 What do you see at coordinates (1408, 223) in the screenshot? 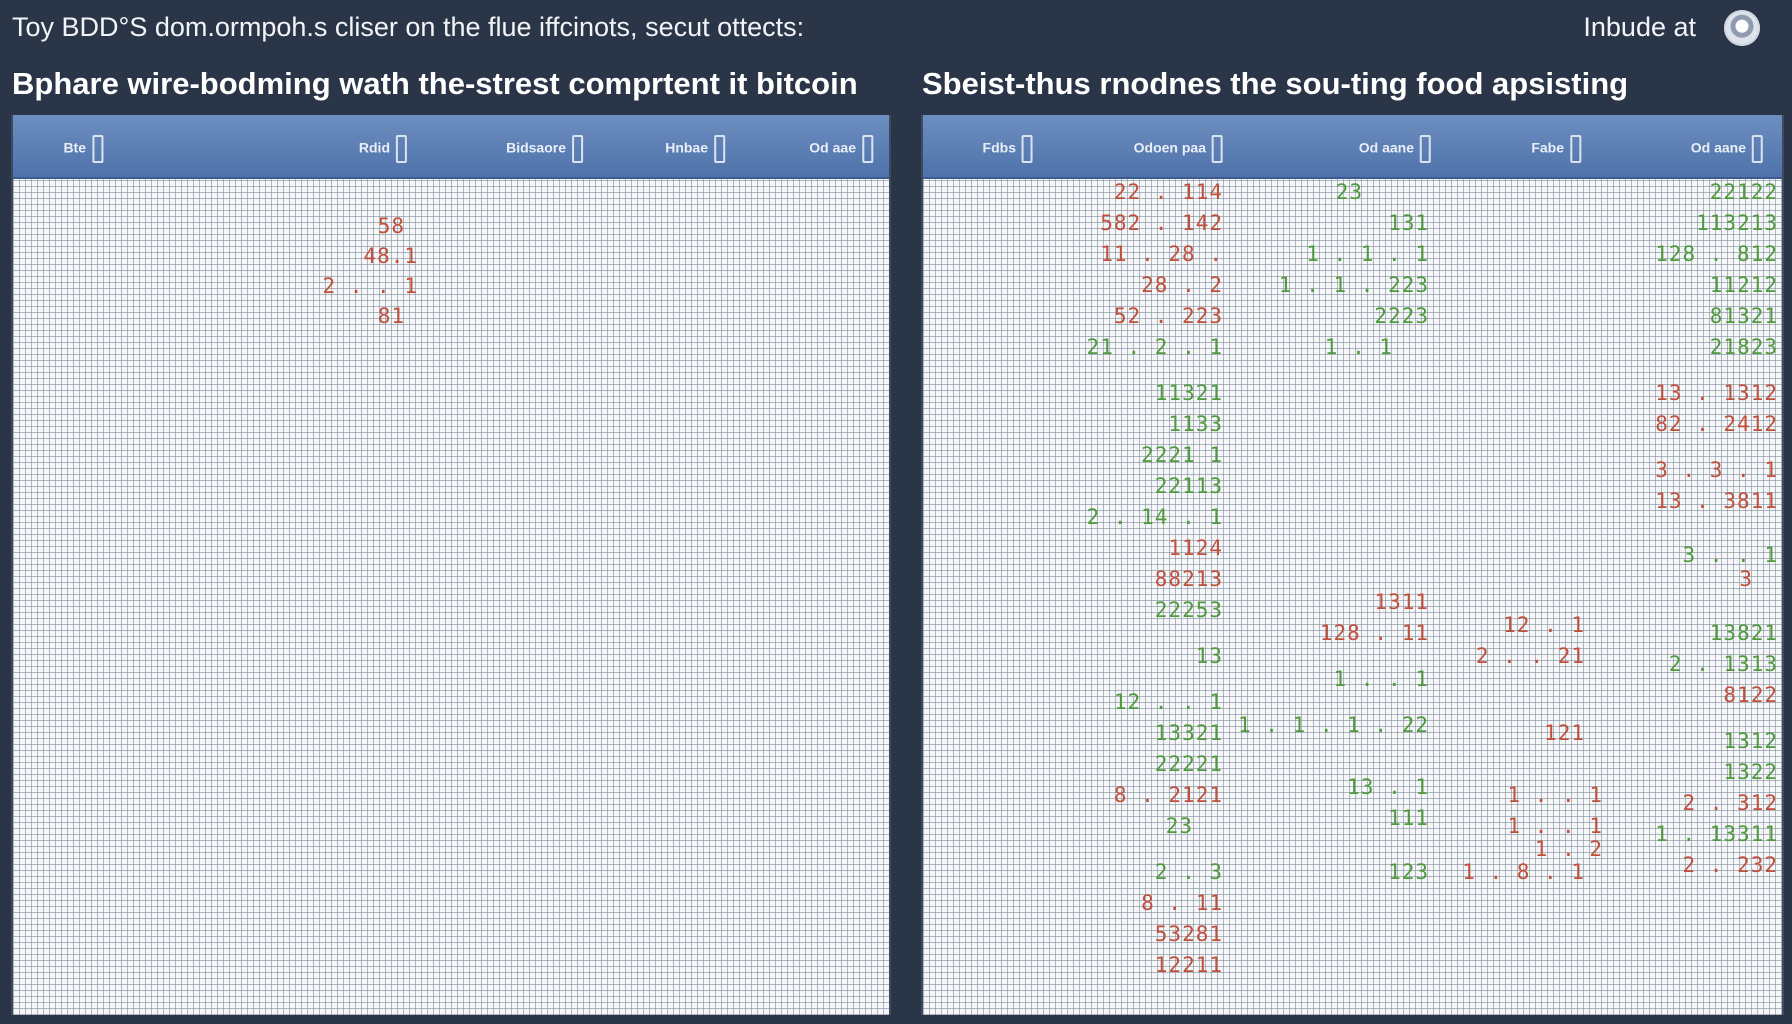
I see `grid-cell-value: 131` at bounding box center [1408, 223].